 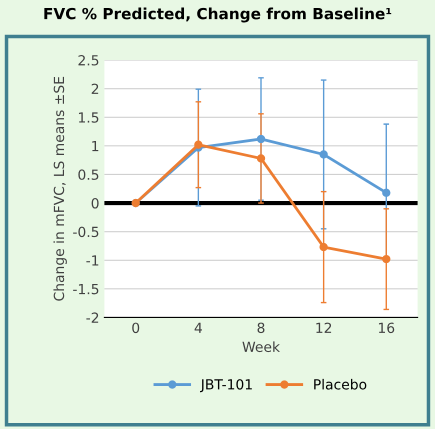 What do you see at coordinates (88, 60) in the screenshot?
I see `y-tick-label: 2.5` at bounding box center [88, 60].